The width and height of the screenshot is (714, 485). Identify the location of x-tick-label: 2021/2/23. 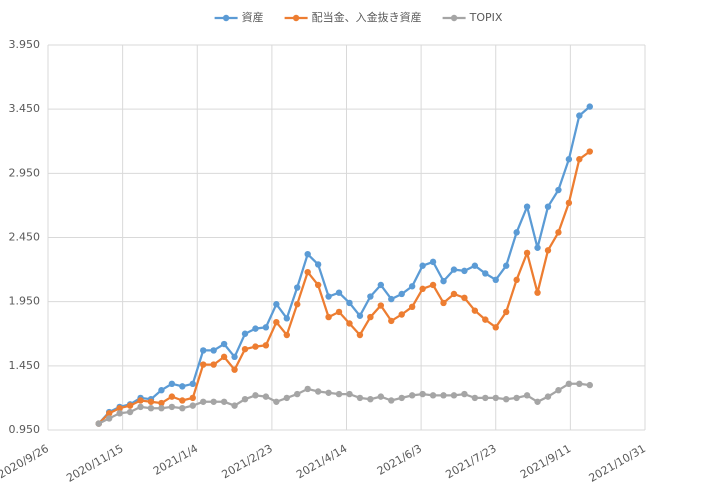
(247, 461).